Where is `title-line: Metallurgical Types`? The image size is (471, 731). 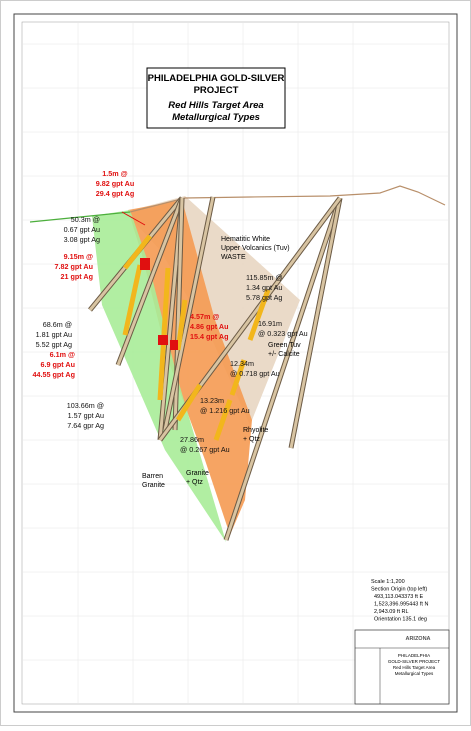
title-line: Metallurgical Types is located at coordinates (216, 117).